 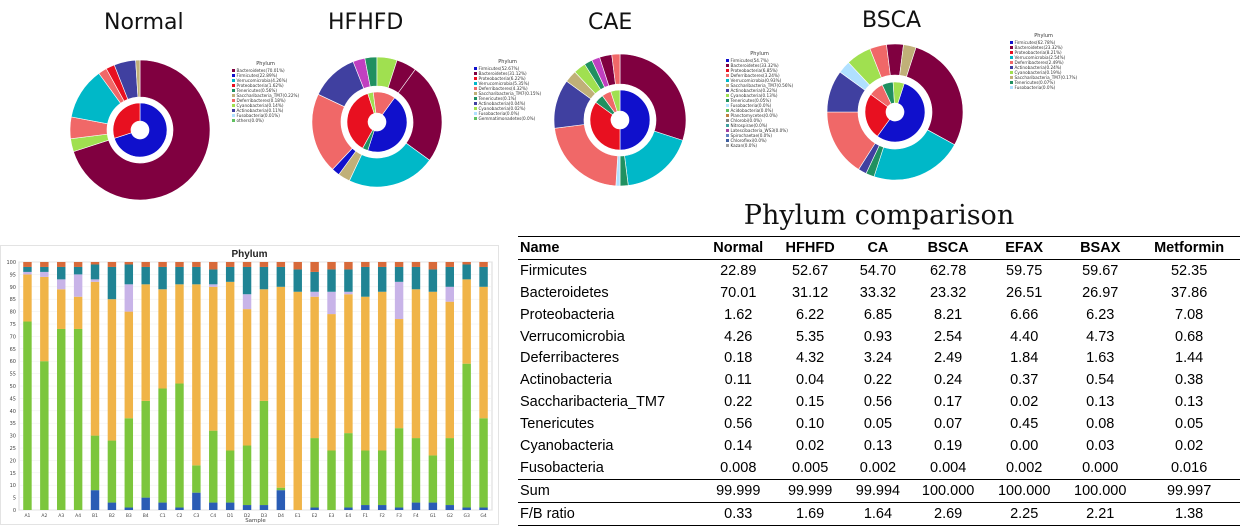 What do you see at coordinates (879, 424) in the screenshot?
I see `table-row: Tenericutes 0.56 0.10 0.05 0.07 0.45 0.08 0.05` at bounding box center [879, 424].